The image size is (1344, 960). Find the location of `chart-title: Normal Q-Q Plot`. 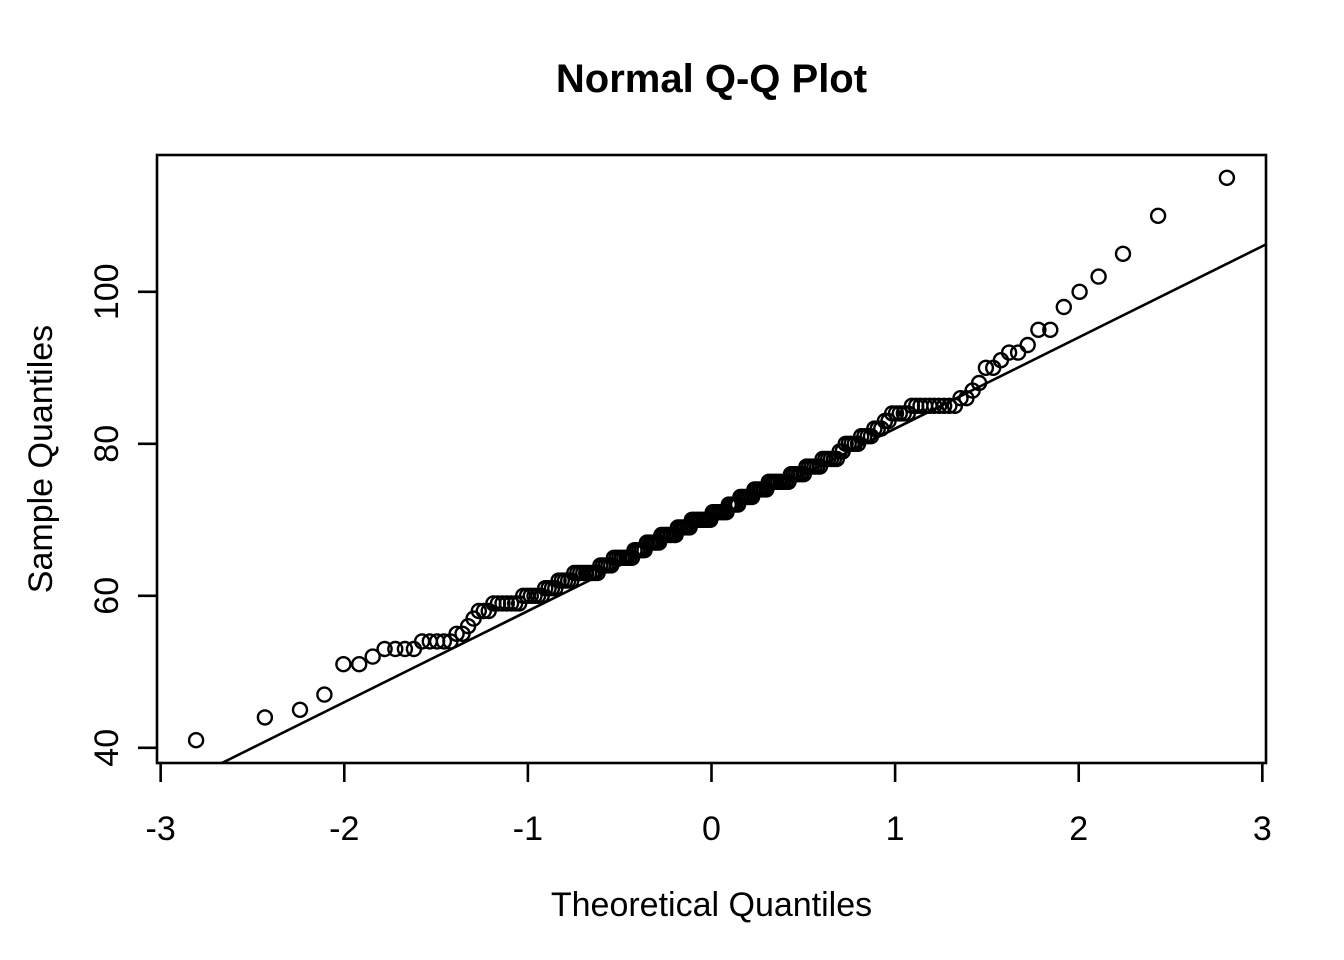

chart-title: Normal Q-Q Plot is located at coordinates (711, 79).